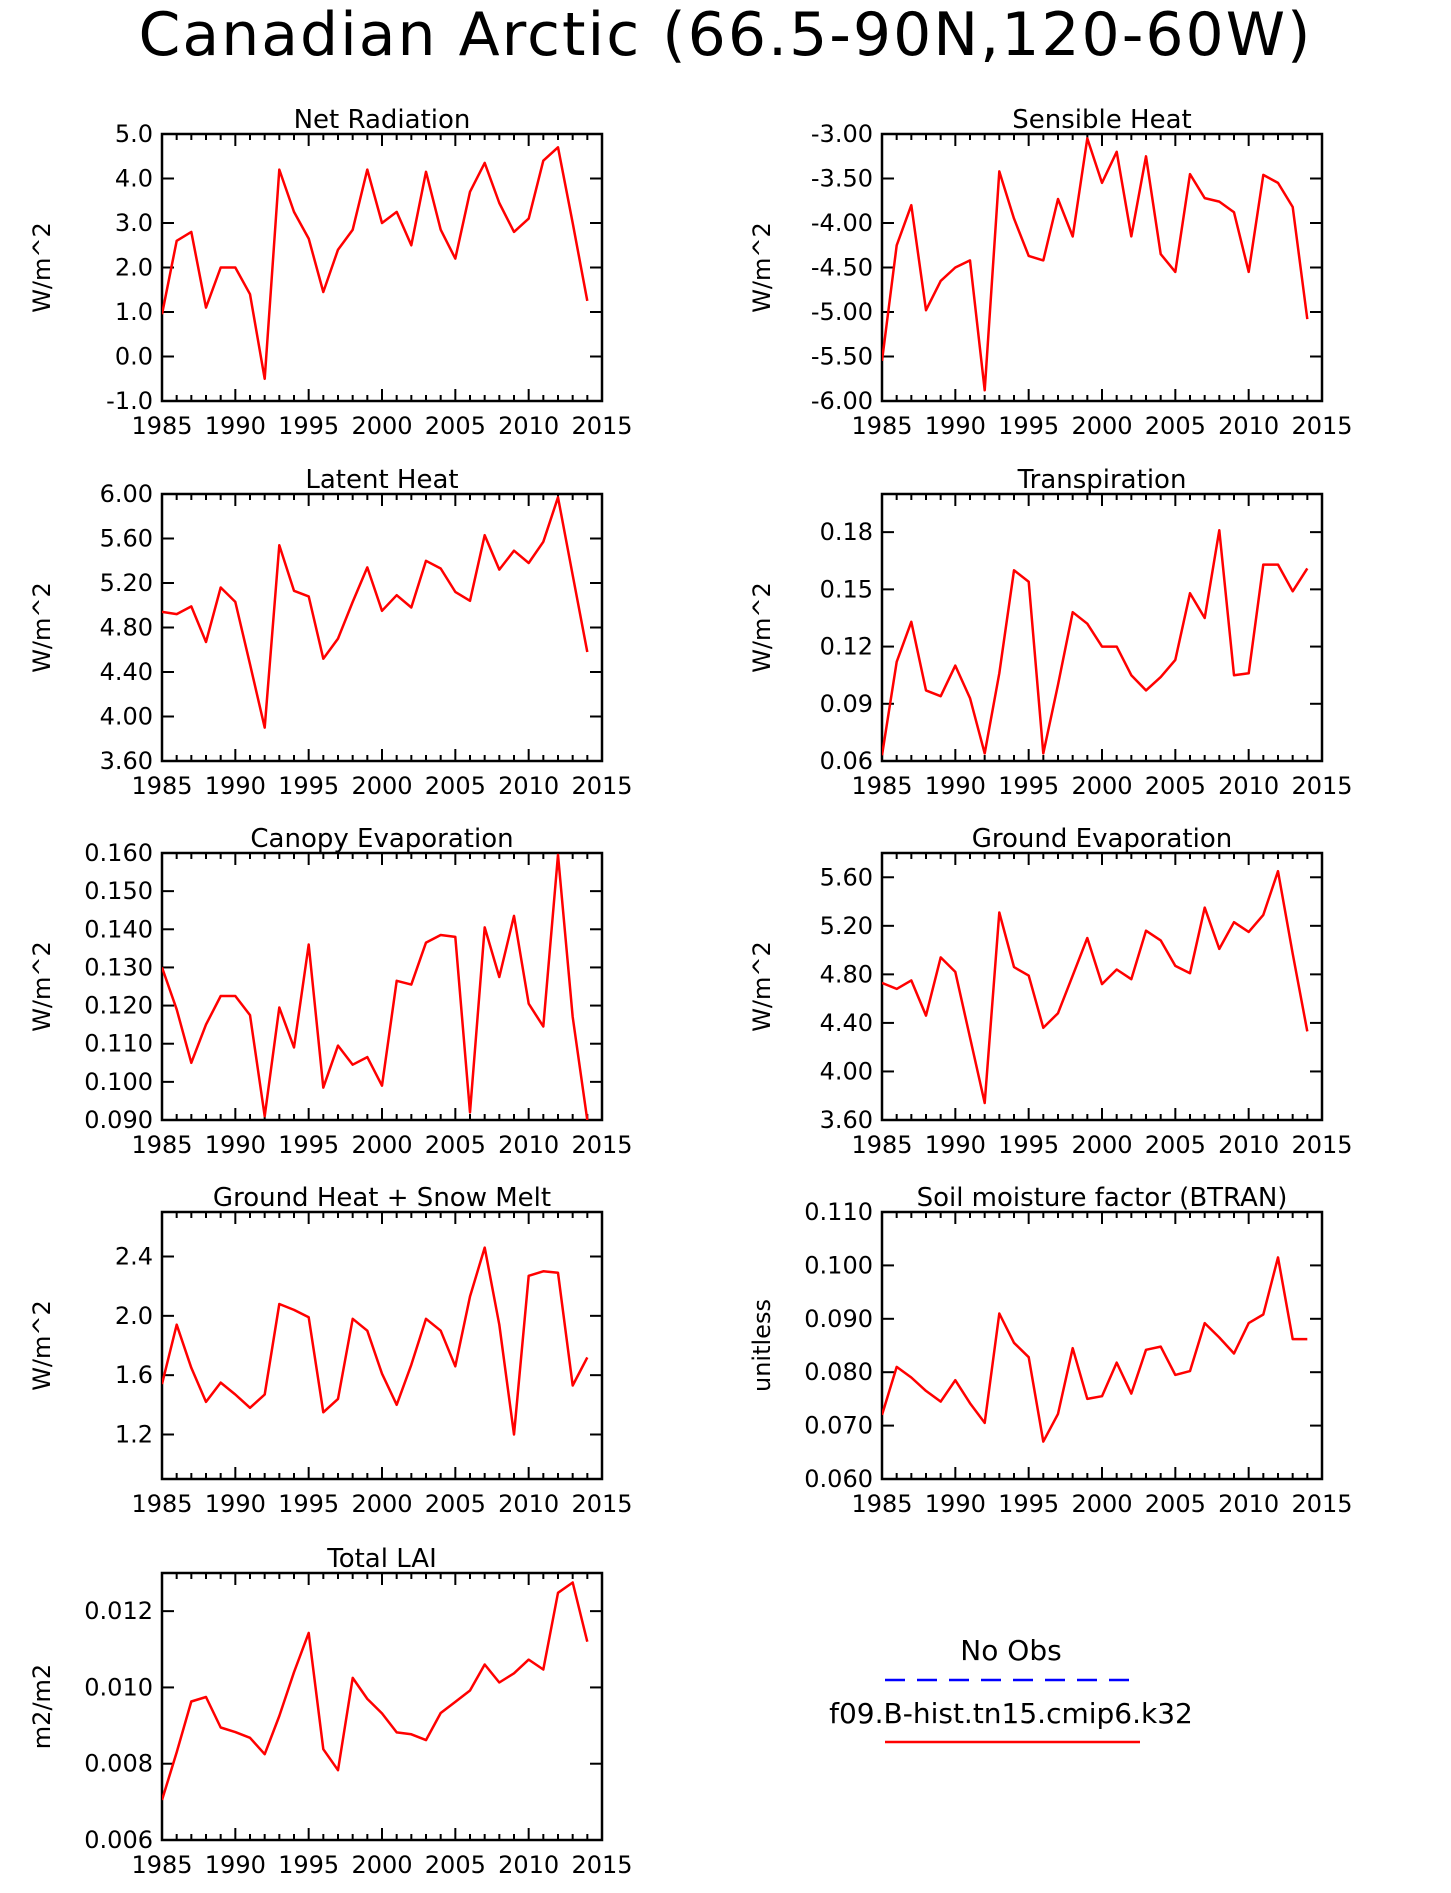  Describe the element at coordinates (134, 179) in the screenshot. I see `y-tick-label: 4.0` at that location.